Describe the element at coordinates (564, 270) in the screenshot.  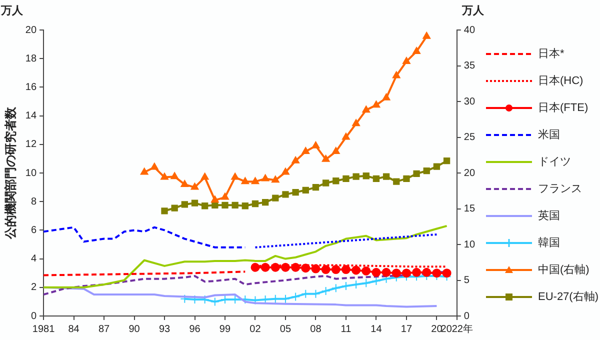
I see `legend-label: 中国(右軸)` at that location.